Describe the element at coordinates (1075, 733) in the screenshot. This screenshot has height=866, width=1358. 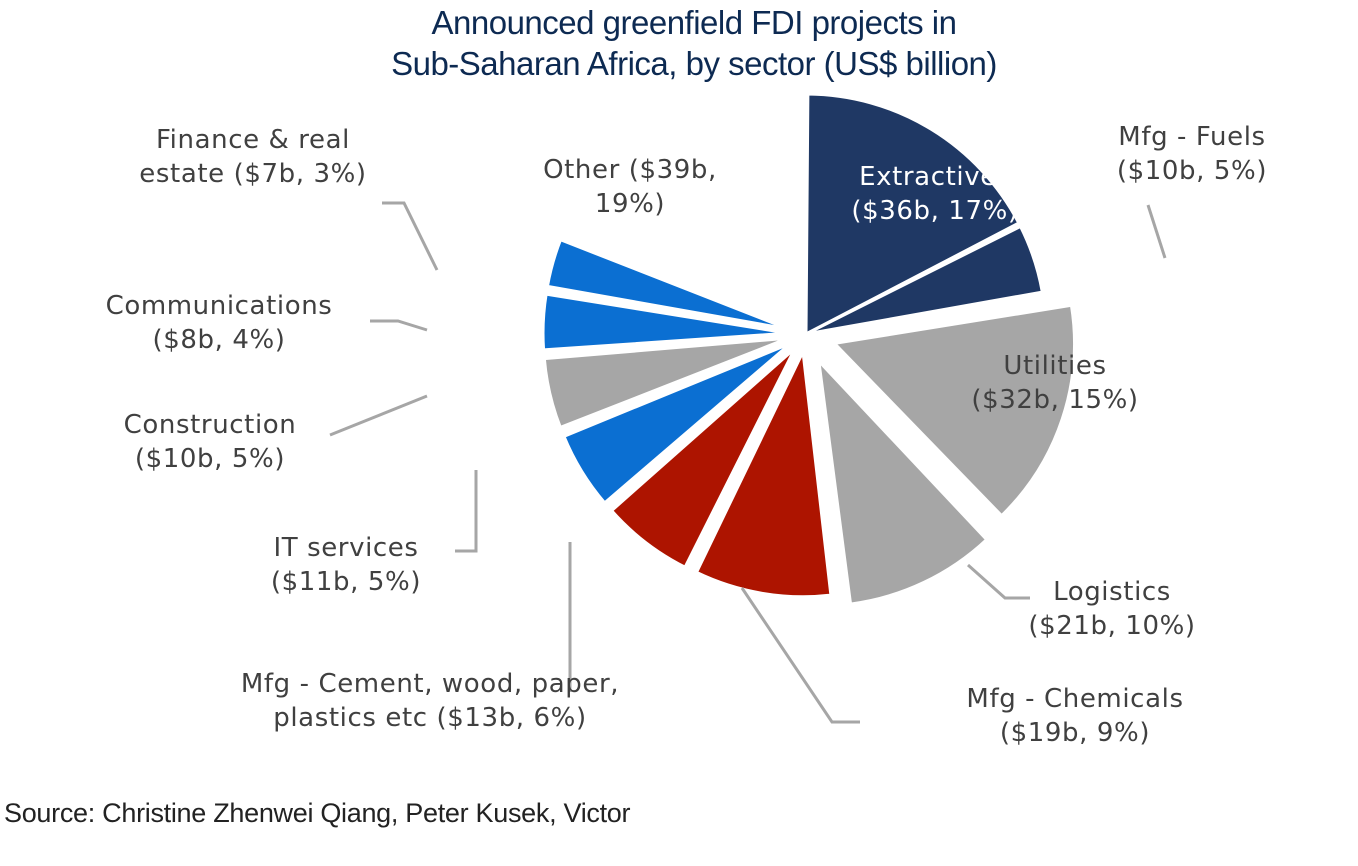
I see `slice-label-line: ($19b, 9%)` at that location.